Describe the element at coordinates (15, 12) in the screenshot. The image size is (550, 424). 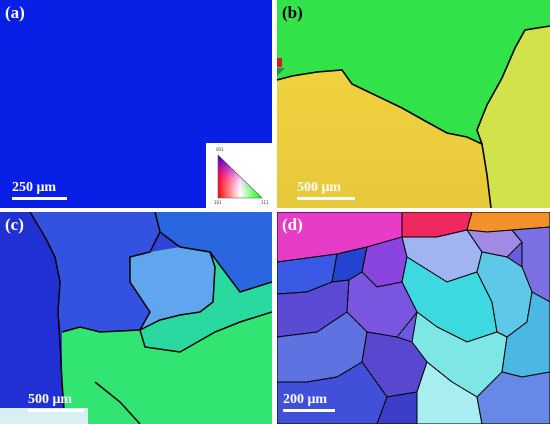
I see `panel-label-a: (a)` at that location.